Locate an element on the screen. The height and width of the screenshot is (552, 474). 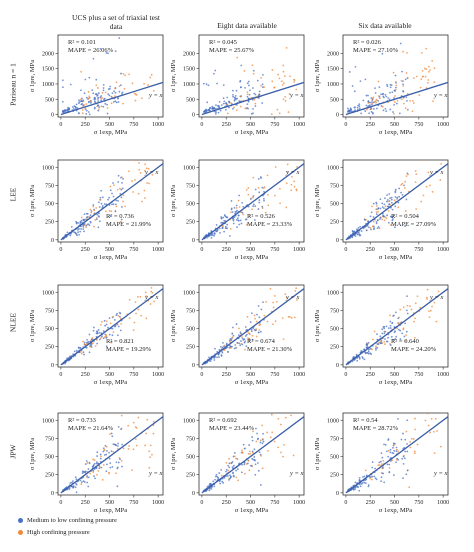
line-label: y = x is located at coordinates (292, 297).